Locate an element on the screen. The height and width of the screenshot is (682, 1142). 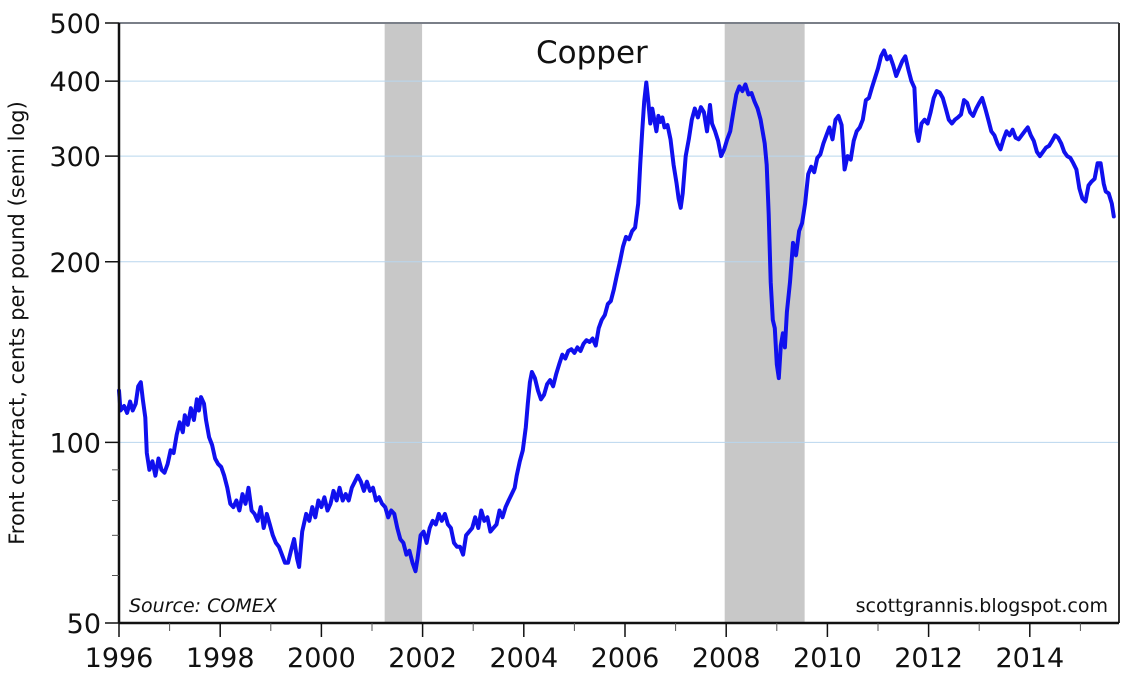
x-tick-label: 2006 is located at coordinates (625, 658).